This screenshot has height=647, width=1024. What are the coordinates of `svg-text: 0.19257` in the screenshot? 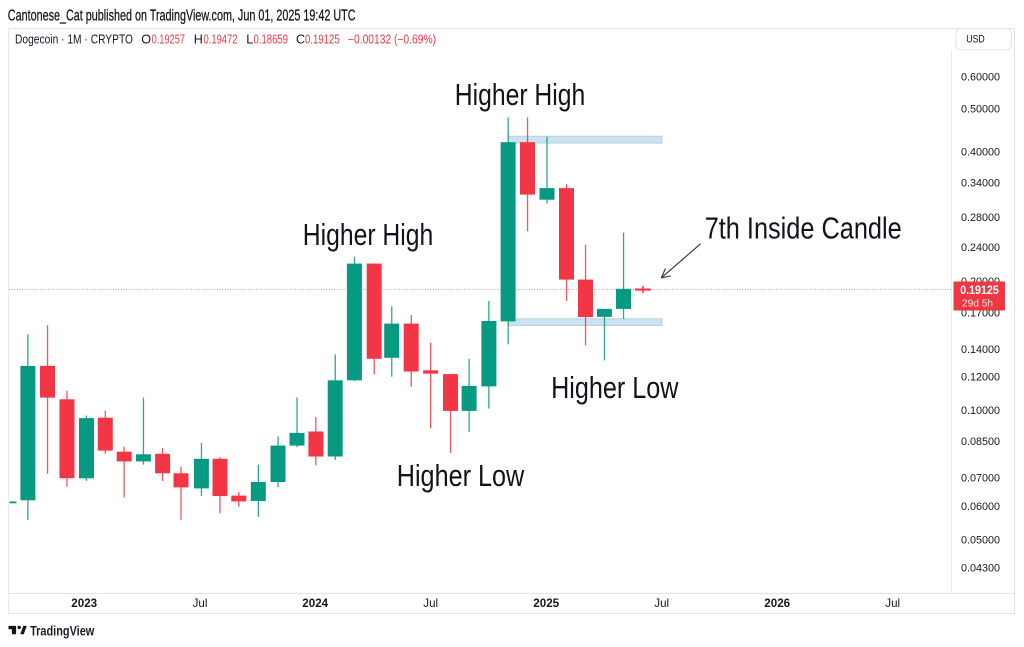 It's located at (168, 40).